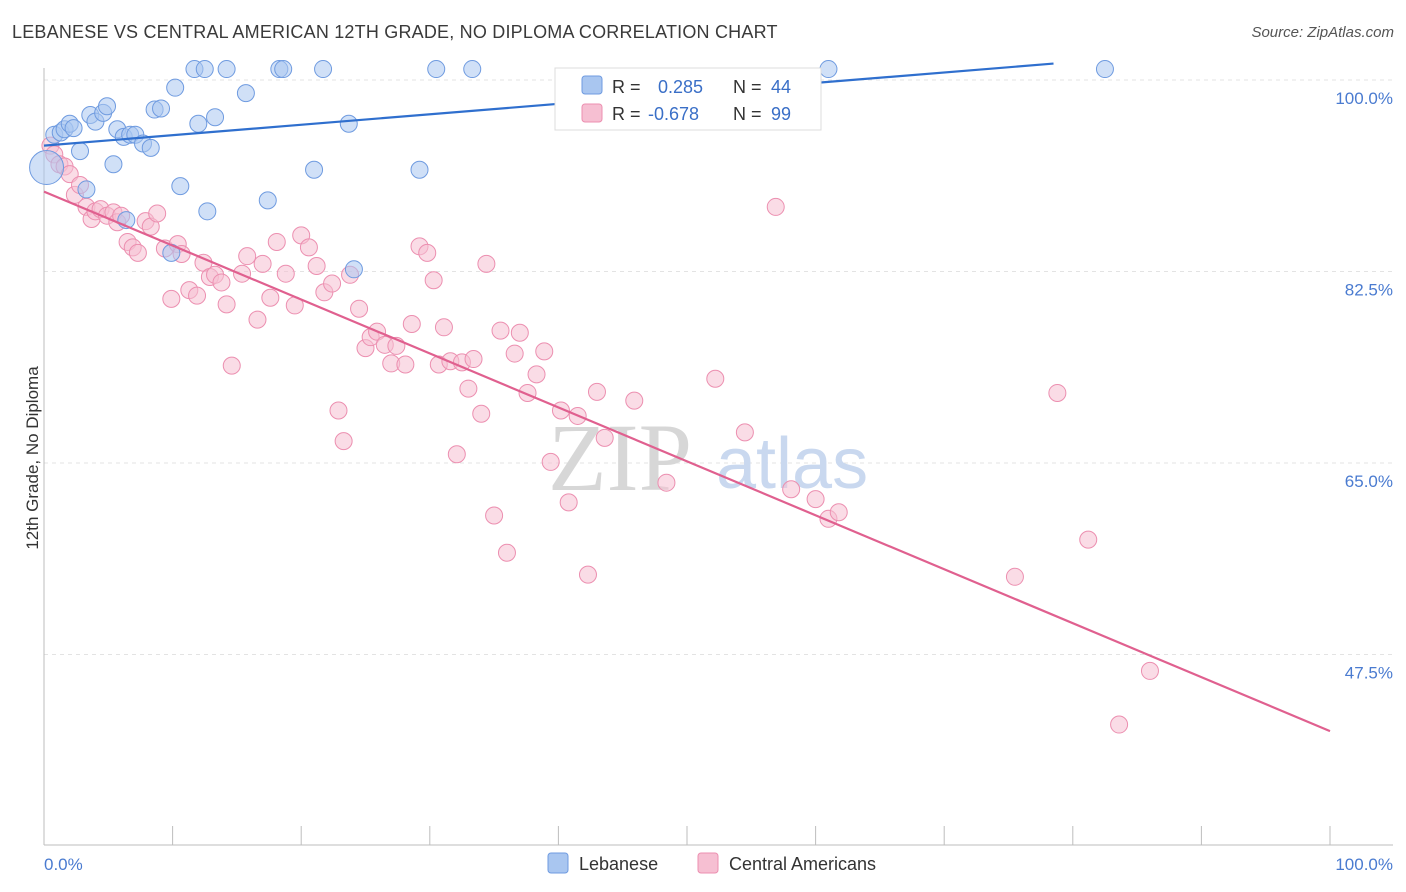 Image resolution: width=1406 pixels, height=892 pixels. What do you see at coordinates (548, 104) in the screenshot?
I see `trend-line-lebanese` at bounding box center [548, 104].